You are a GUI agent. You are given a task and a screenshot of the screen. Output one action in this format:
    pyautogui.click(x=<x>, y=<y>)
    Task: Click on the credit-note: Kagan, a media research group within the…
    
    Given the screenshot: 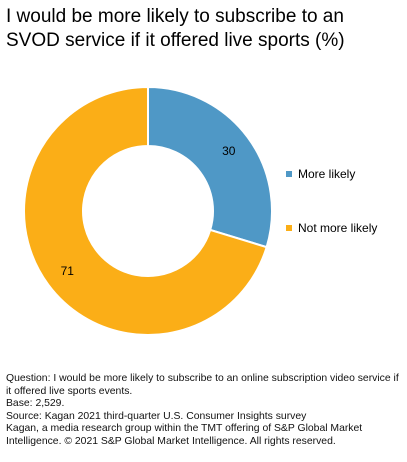 What is the action you would take?
    pyautogui.click(x=184, y=435)
    